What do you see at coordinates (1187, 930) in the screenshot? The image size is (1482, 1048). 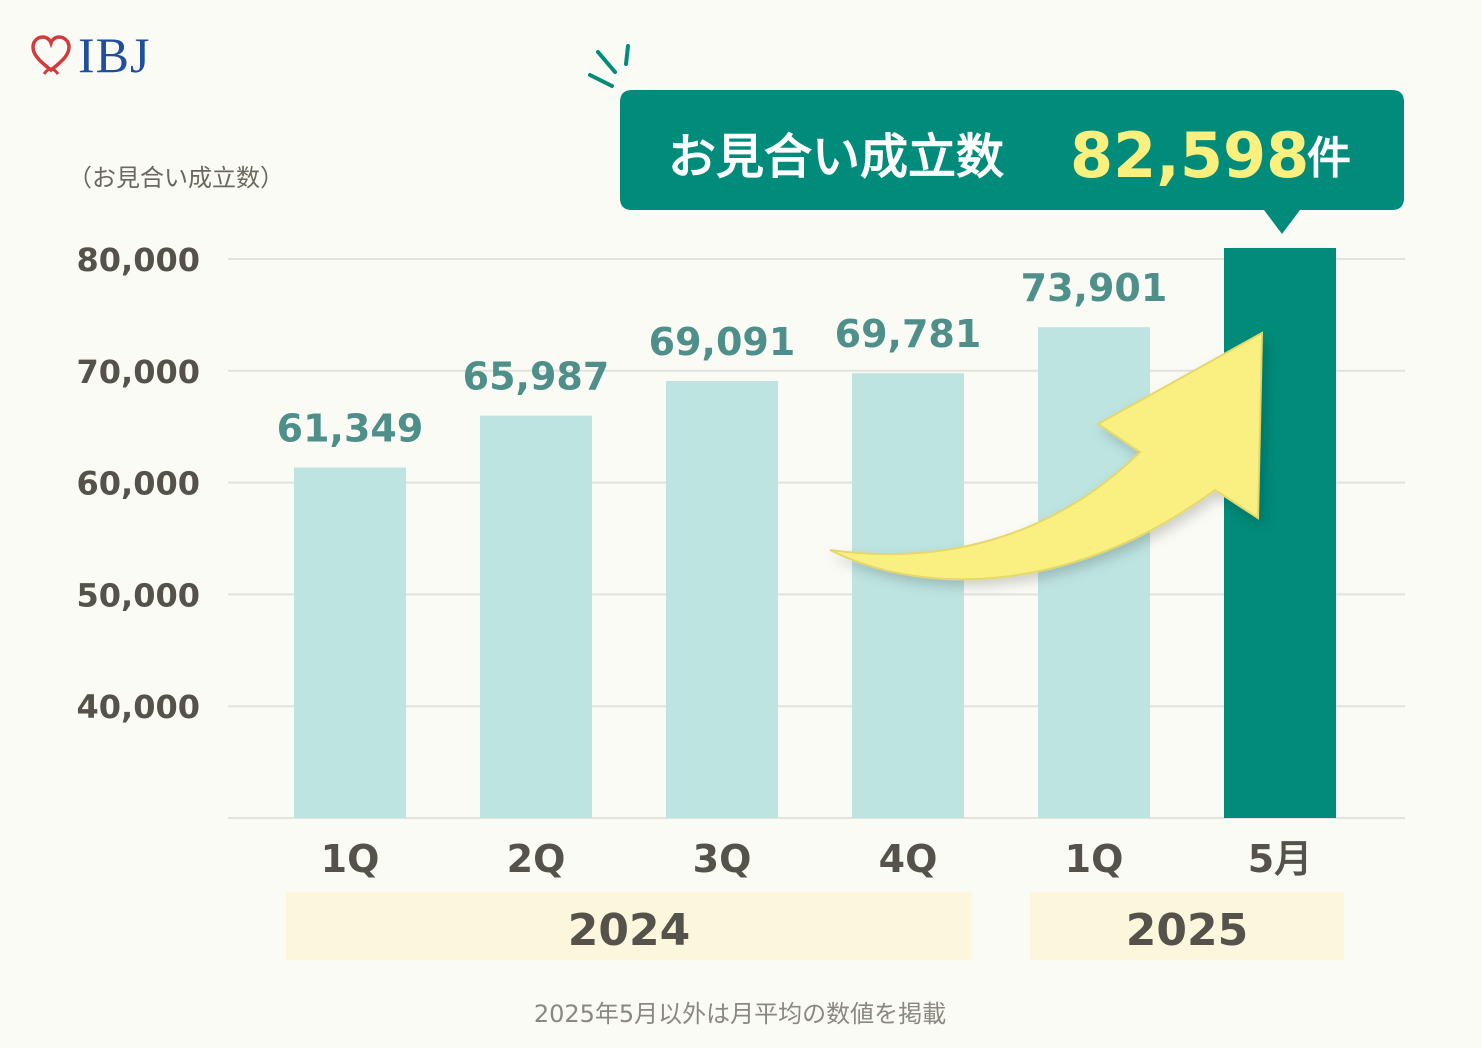 I see `year-label: 2025` at bounding box center [1187, 930].